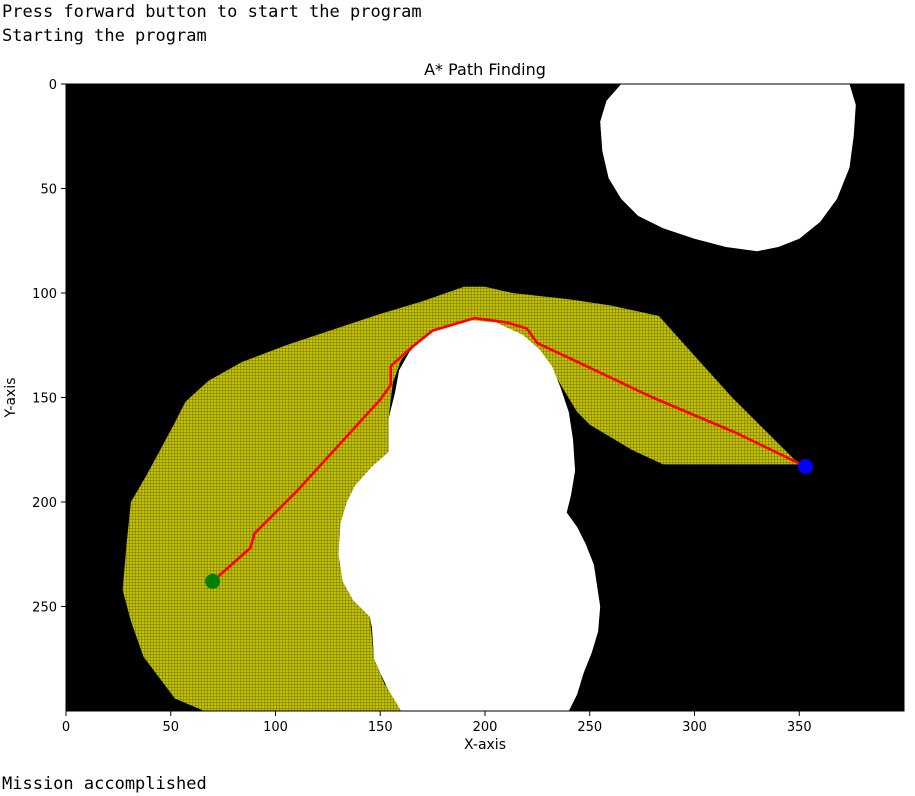 This screenshot has height=796, width=915. I want to click on x-tick-label: 0, so click(66, 727).